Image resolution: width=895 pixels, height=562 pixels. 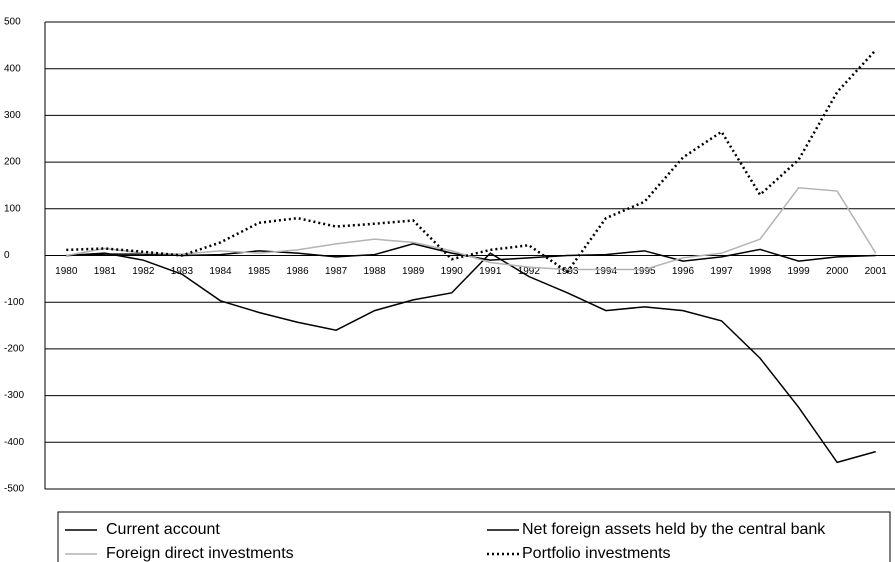 What do you see at coordinates (12, 115) in the screenshot?
I see `y-tick-label: 300` at bounding box center [12, 115].